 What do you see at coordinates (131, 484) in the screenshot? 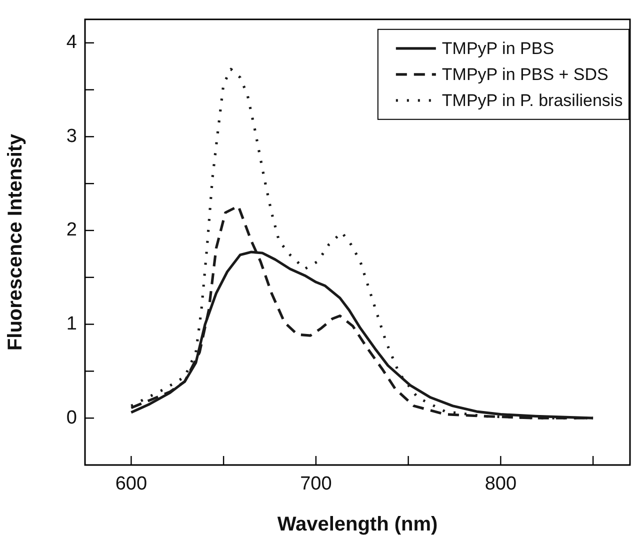
I see `x-tick-label: 600` at bounding box center [131, 484].